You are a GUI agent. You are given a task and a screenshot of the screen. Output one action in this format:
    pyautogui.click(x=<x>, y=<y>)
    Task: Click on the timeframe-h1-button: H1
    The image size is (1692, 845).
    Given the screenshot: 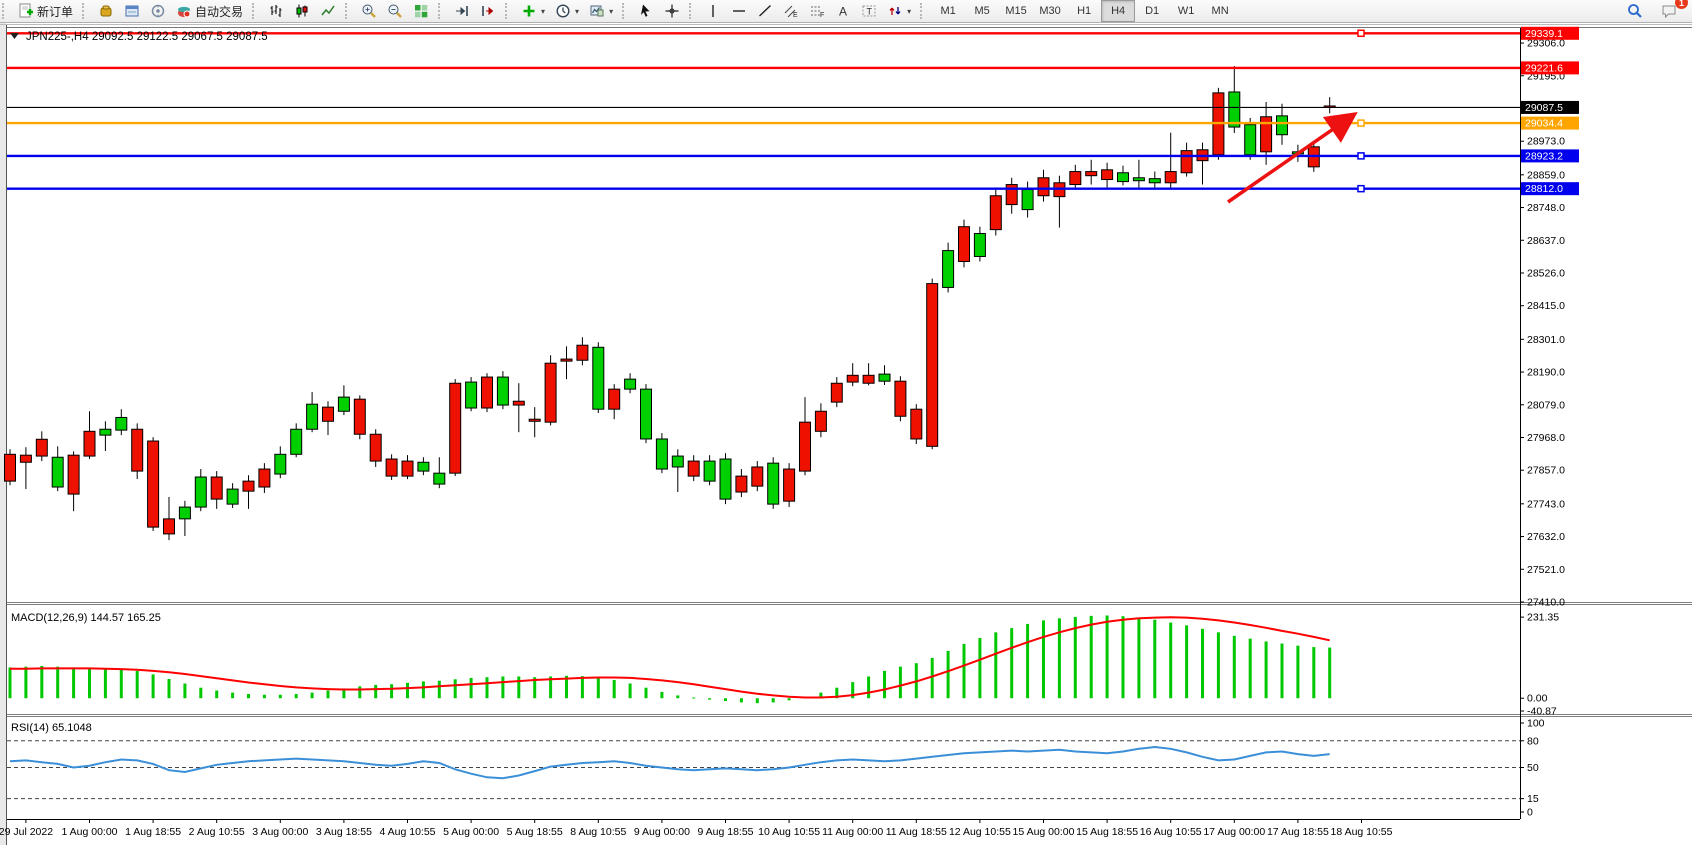 What is the action you would take?
    pyautogui.click(x=1084, y=11)
    